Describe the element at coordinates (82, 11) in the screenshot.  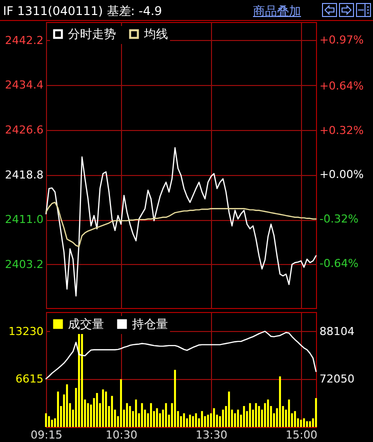
I see `chart-title: IF 1311(040111) 基差: -4.9` at that location.